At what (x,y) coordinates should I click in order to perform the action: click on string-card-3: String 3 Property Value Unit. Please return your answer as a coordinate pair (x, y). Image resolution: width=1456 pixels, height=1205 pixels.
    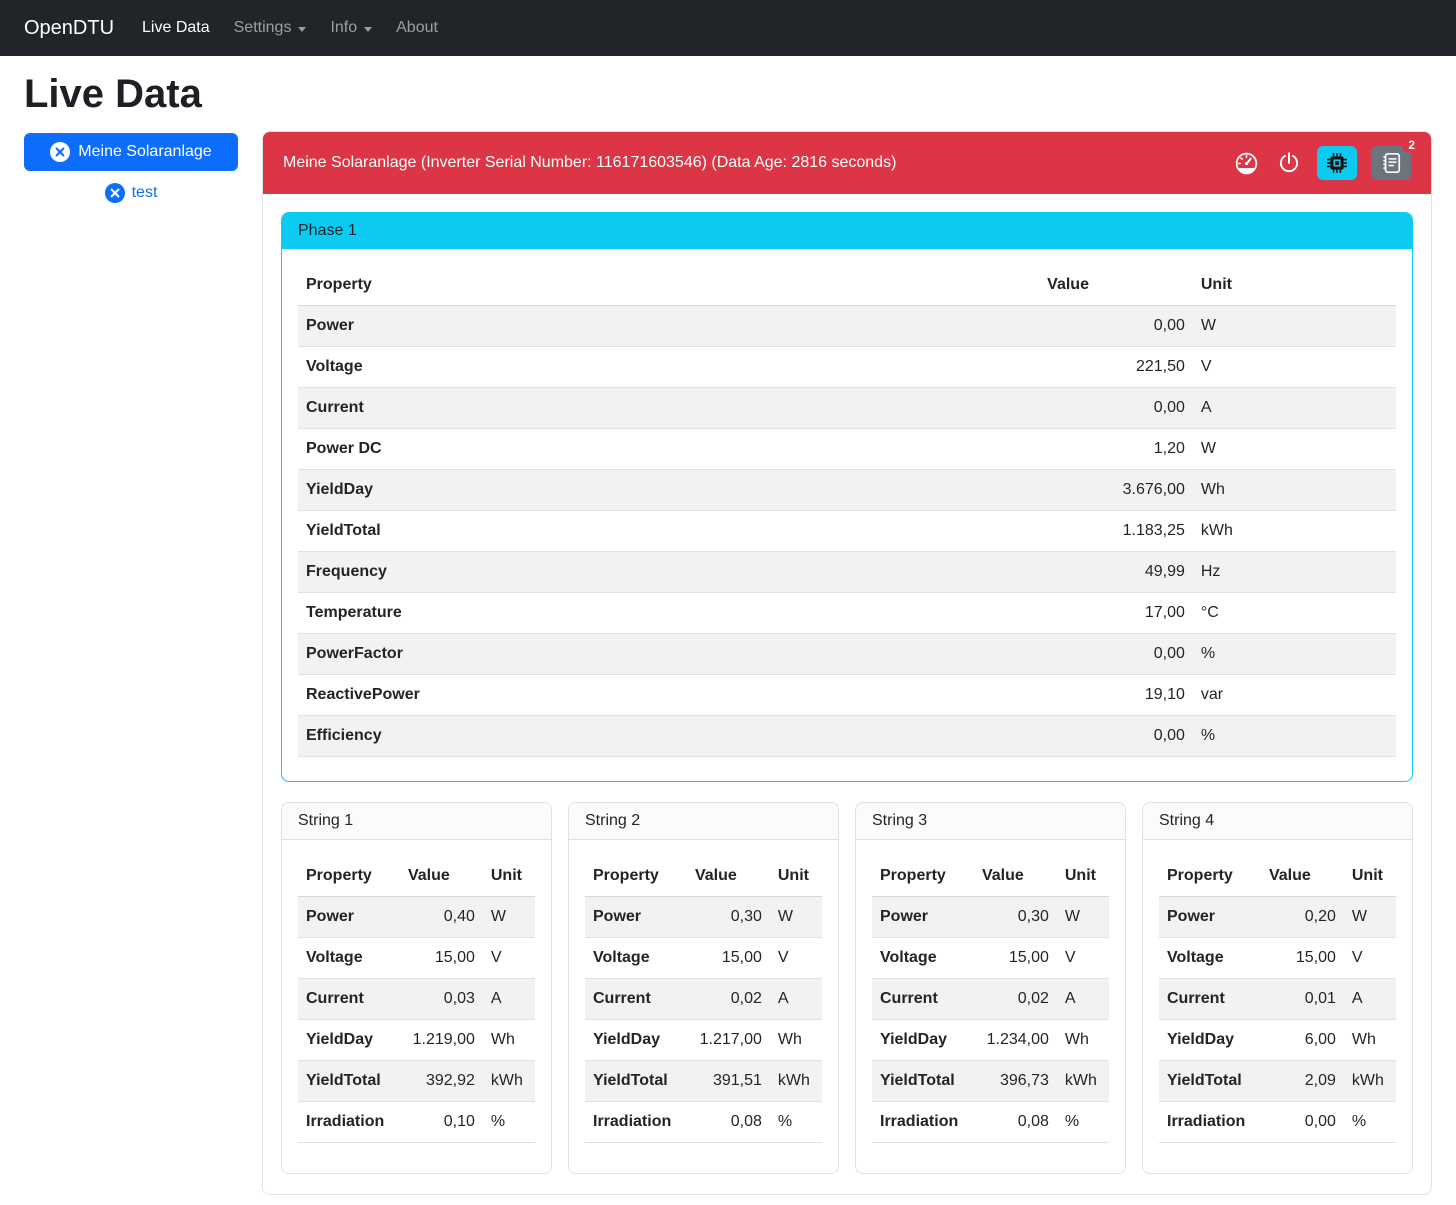
    Looking at the image, I should click on (990, 988).